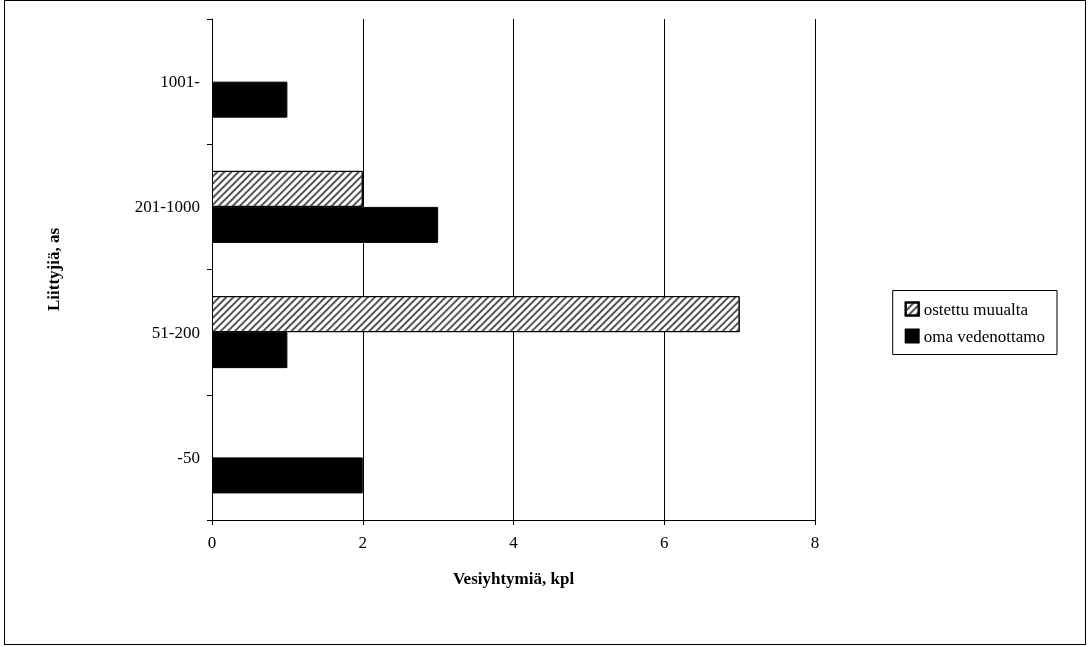 The height and width of the screenshot is (647, 1088). Describe the element at coordinates (514, 542) in the screenshot. I see `x-tick-label: 4` at that location.